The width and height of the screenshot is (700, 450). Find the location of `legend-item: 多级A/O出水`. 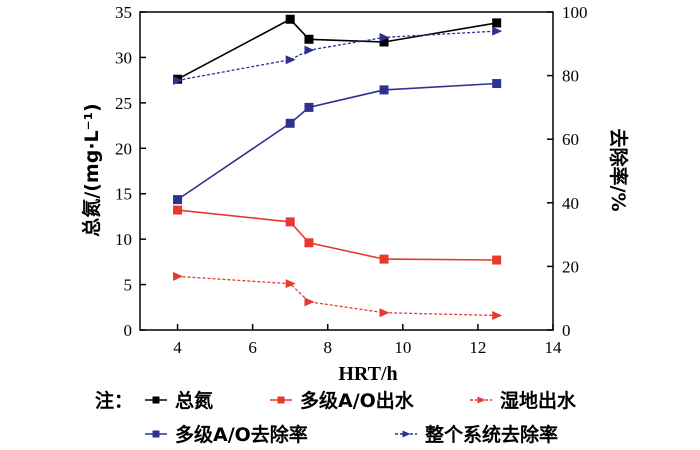

legend-item: 多级A/O出水 is located at coordinates (342, 400).